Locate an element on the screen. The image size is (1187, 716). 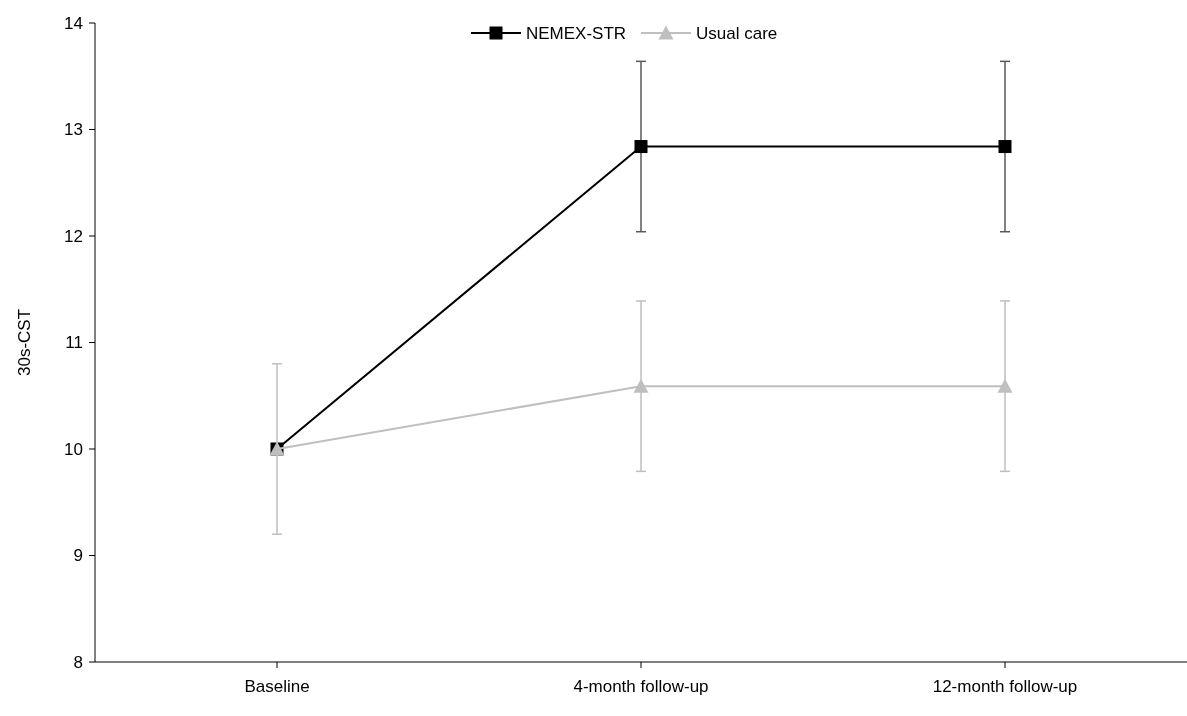
y-tick-label: 10 is located at coordinates (73, 449).